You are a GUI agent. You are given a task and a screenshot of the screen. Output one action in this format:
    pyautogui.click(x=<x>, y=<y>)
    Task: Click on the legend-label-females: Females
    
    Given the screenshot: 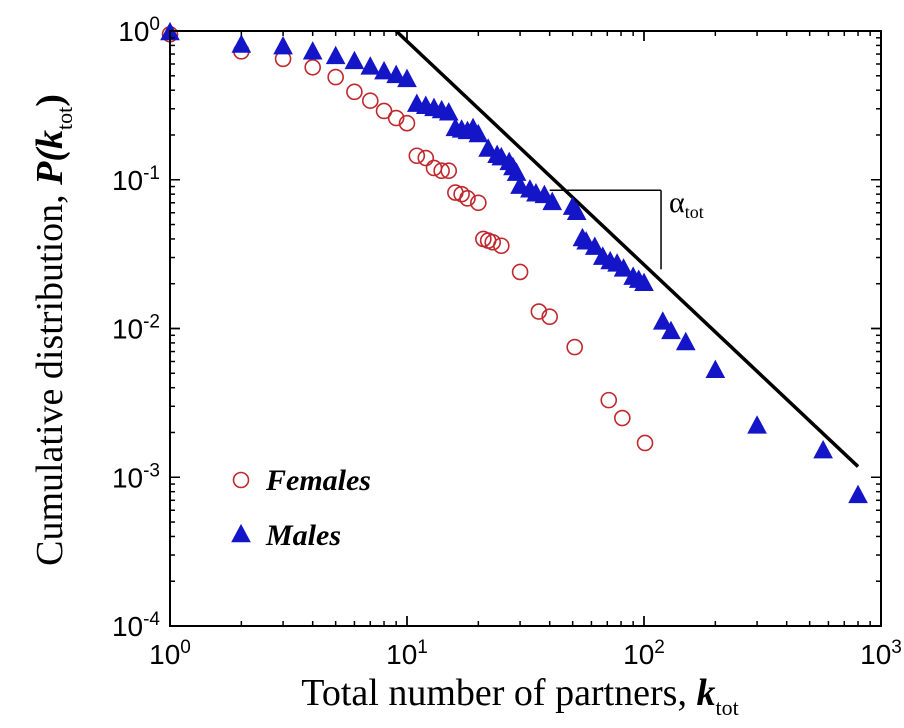 What is the action you would take?
    pyautogui.click(x=318, y=480)
    